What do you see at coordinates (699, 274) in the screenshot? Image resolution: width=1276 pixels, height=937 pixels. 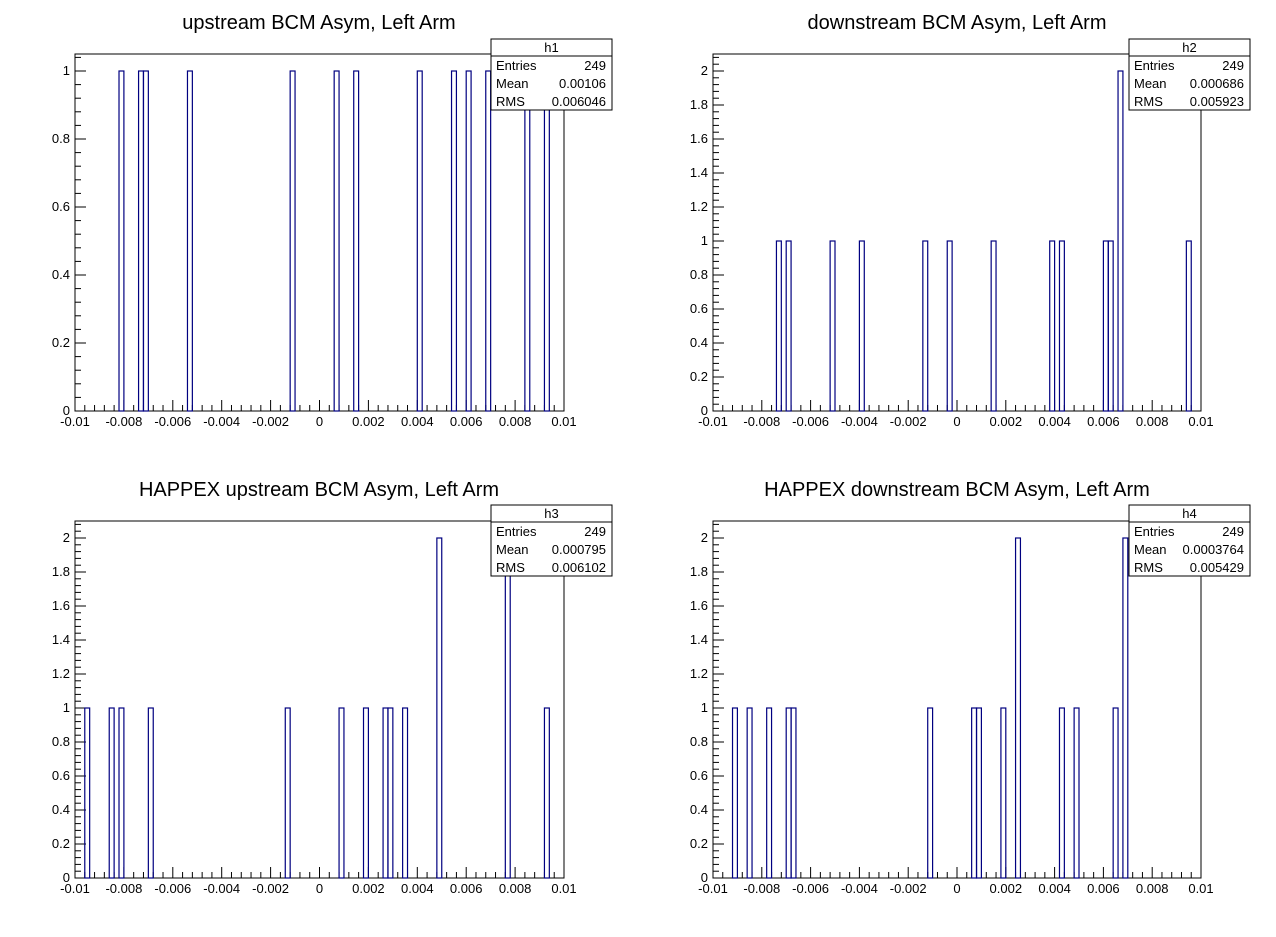 I see `y-tick-label: 0.8` at bounding box center [699, 274].